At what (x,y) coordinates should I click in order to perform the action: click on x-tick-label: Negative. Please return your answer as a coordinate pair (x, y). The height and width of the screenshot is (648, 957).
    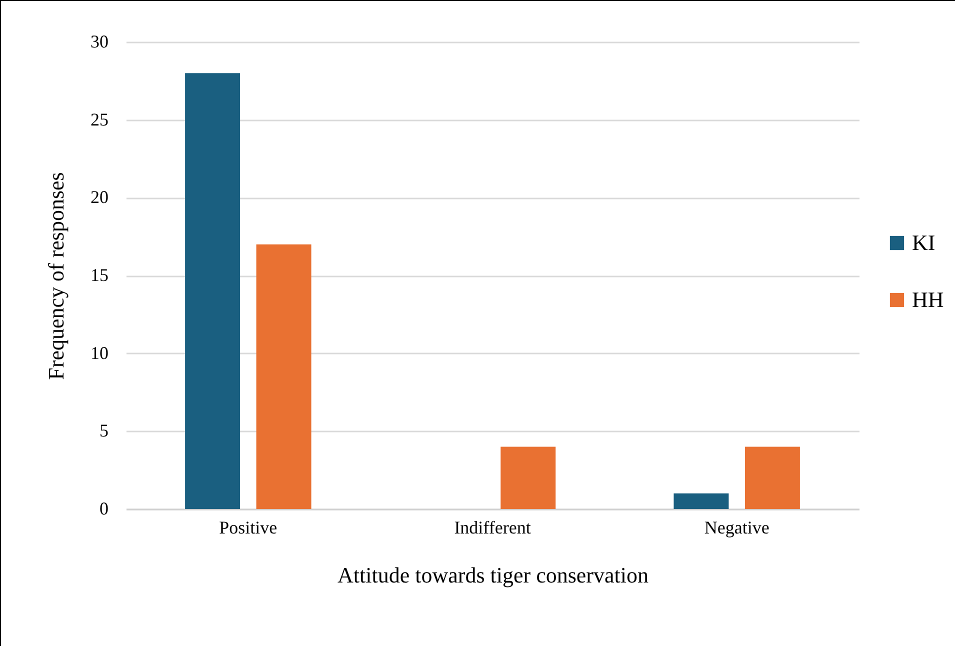
    Looking at the image, I should click on (737, 528).